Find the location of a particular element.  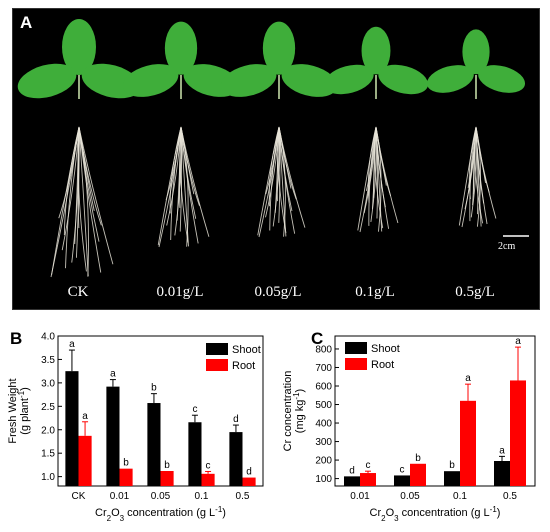

treatment-label-01: 0.1g/L is located at coordinates (375, 292).